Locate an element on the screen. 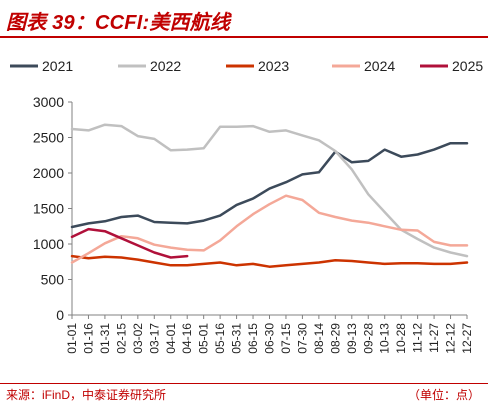 The height and width of the screenshot is (407, 488). x-tick-label-12-12: 12-12 is located at coordinates (451, 338).